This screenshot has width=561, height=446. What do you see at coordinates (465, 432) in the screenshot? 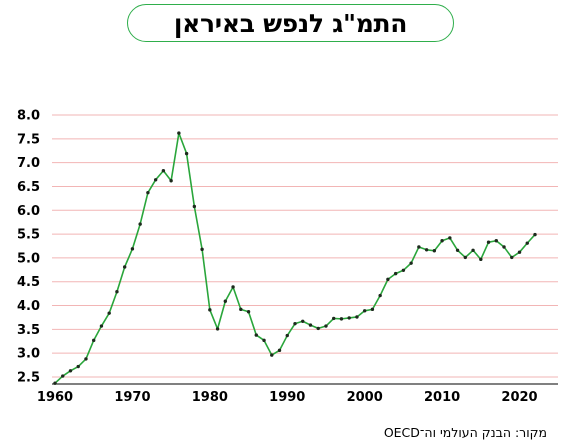
I see `source-note: מקור: הבנק העולמי וה־OECD` at bounding box center [465, 432].